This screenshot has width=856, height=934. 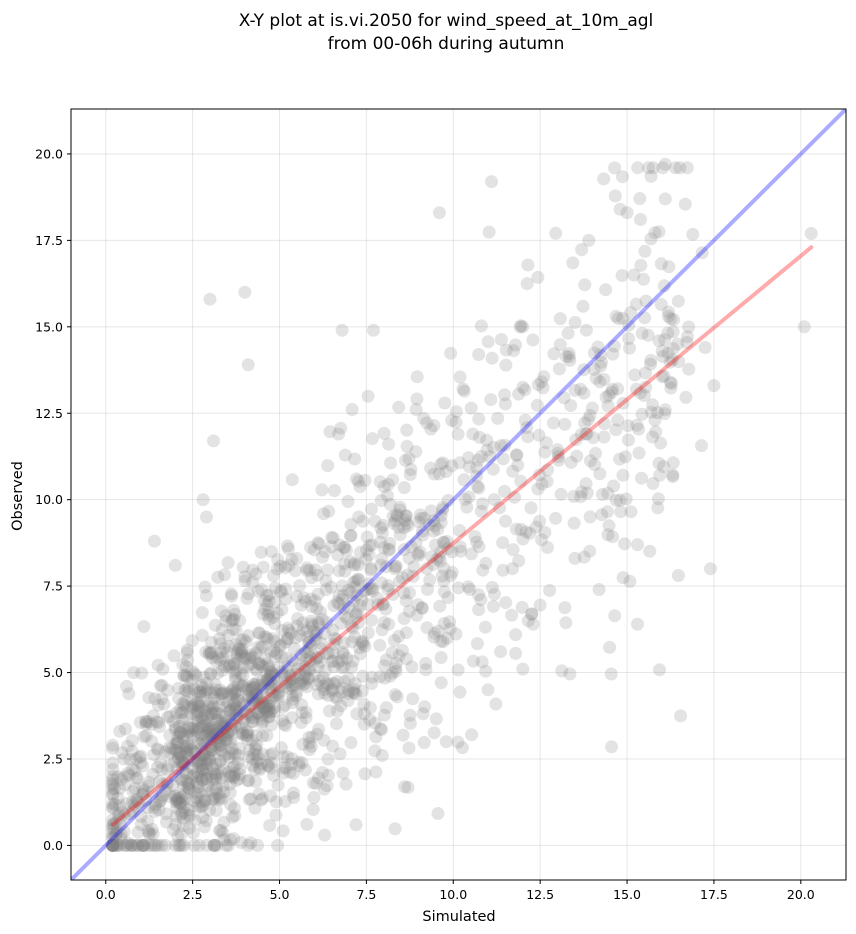 What do you see at coordinates (193, 894) in the screenshot?
I see `x-tick-label: 2.5` at bounding box center [193, 894].